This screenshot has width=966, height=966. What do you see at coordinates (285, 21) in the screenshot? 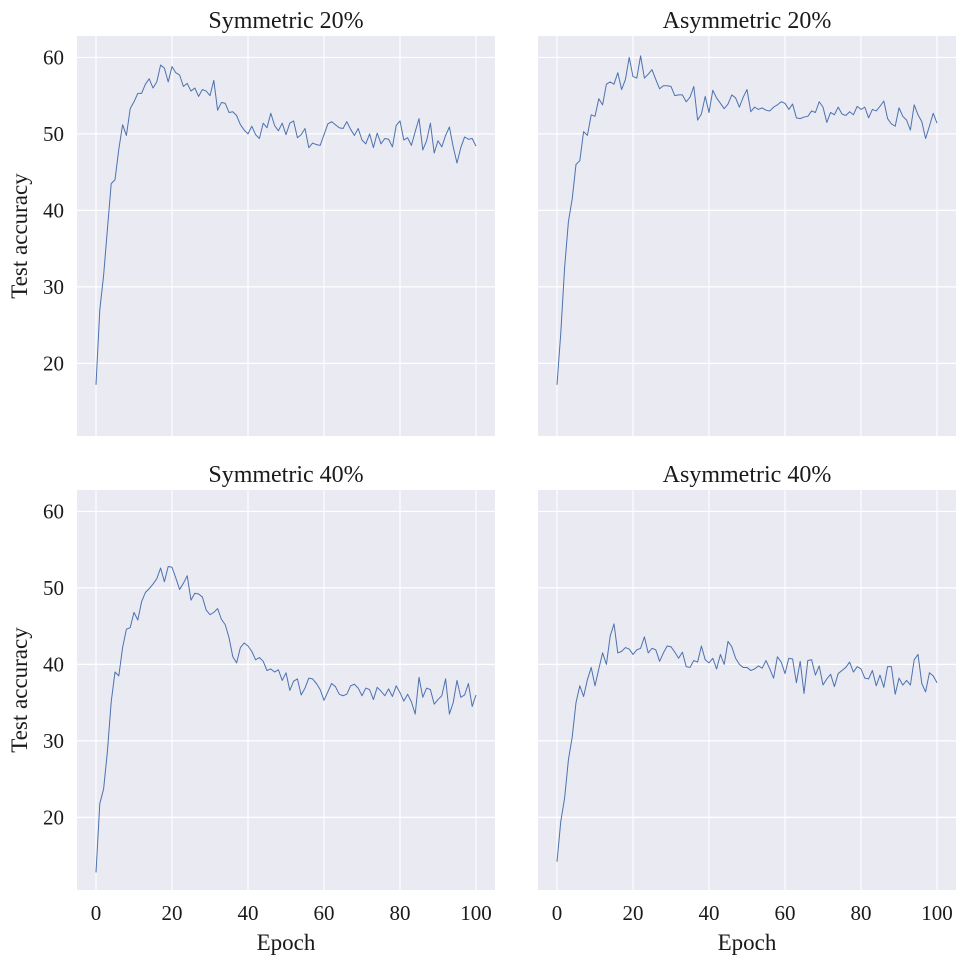
I see `subplot-title: Symmetric 20%` at bounding box center [285, 21].